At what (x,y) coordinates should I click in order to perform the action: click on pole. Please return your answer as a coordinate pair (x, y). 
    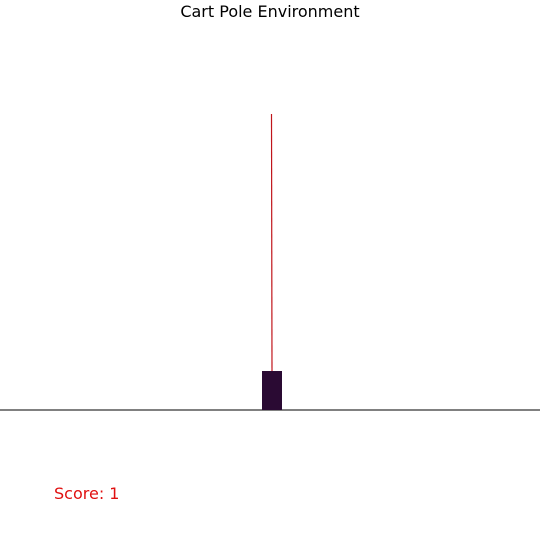
    Looking at the image, I should click on (271, 242).